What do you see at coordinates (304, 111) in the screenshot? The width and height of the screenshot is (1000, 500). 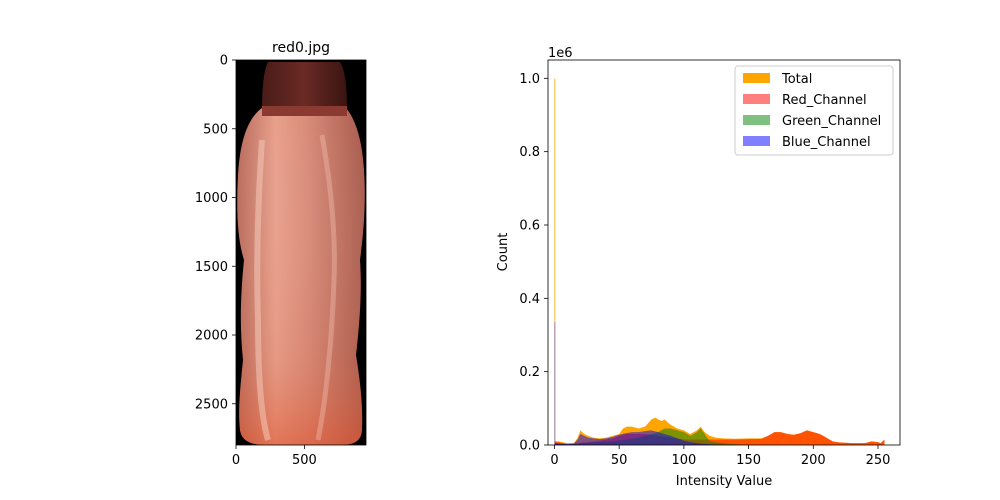 I see `bottle-cap-band` at bounding box center [304, 111].